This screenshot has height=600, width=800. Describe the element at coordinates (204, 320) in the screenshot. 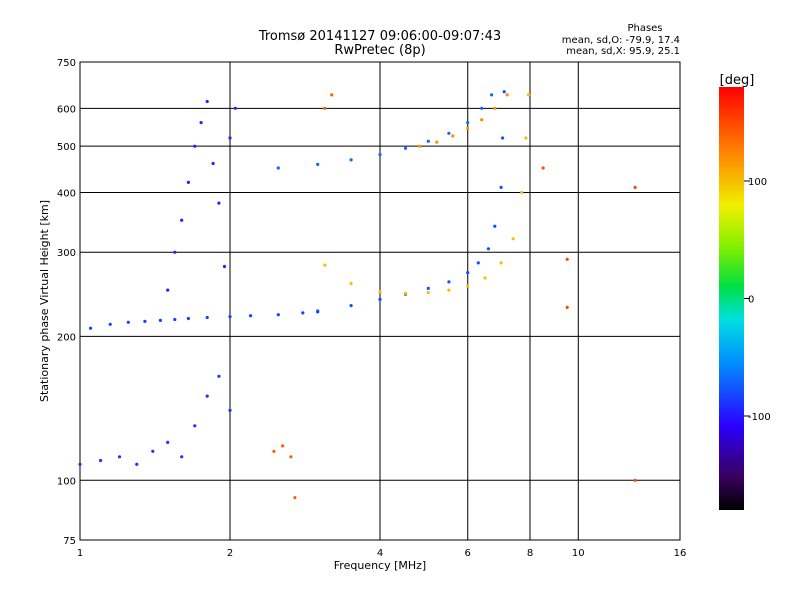

I see `series-o-mode-E-region` at that location.